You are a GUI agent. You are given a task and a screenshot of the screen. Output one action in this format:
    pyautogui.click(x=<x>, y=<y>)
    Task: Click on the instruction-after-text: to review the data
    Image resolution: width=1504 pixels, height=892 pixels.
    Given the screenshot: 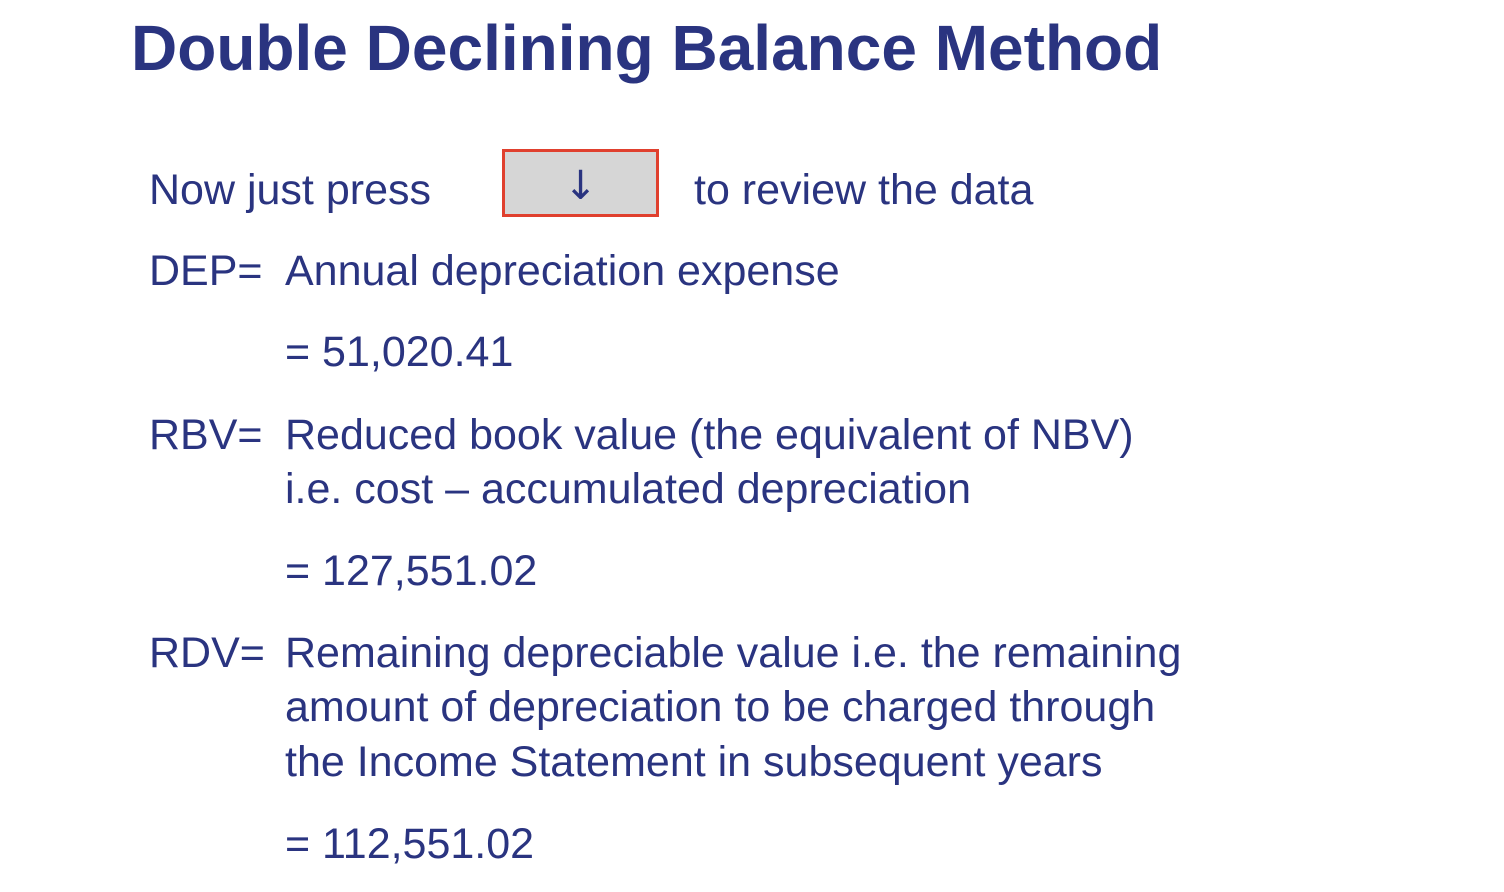 What is the action you would take?
    pyautogui.click(x=864, y=190)
    